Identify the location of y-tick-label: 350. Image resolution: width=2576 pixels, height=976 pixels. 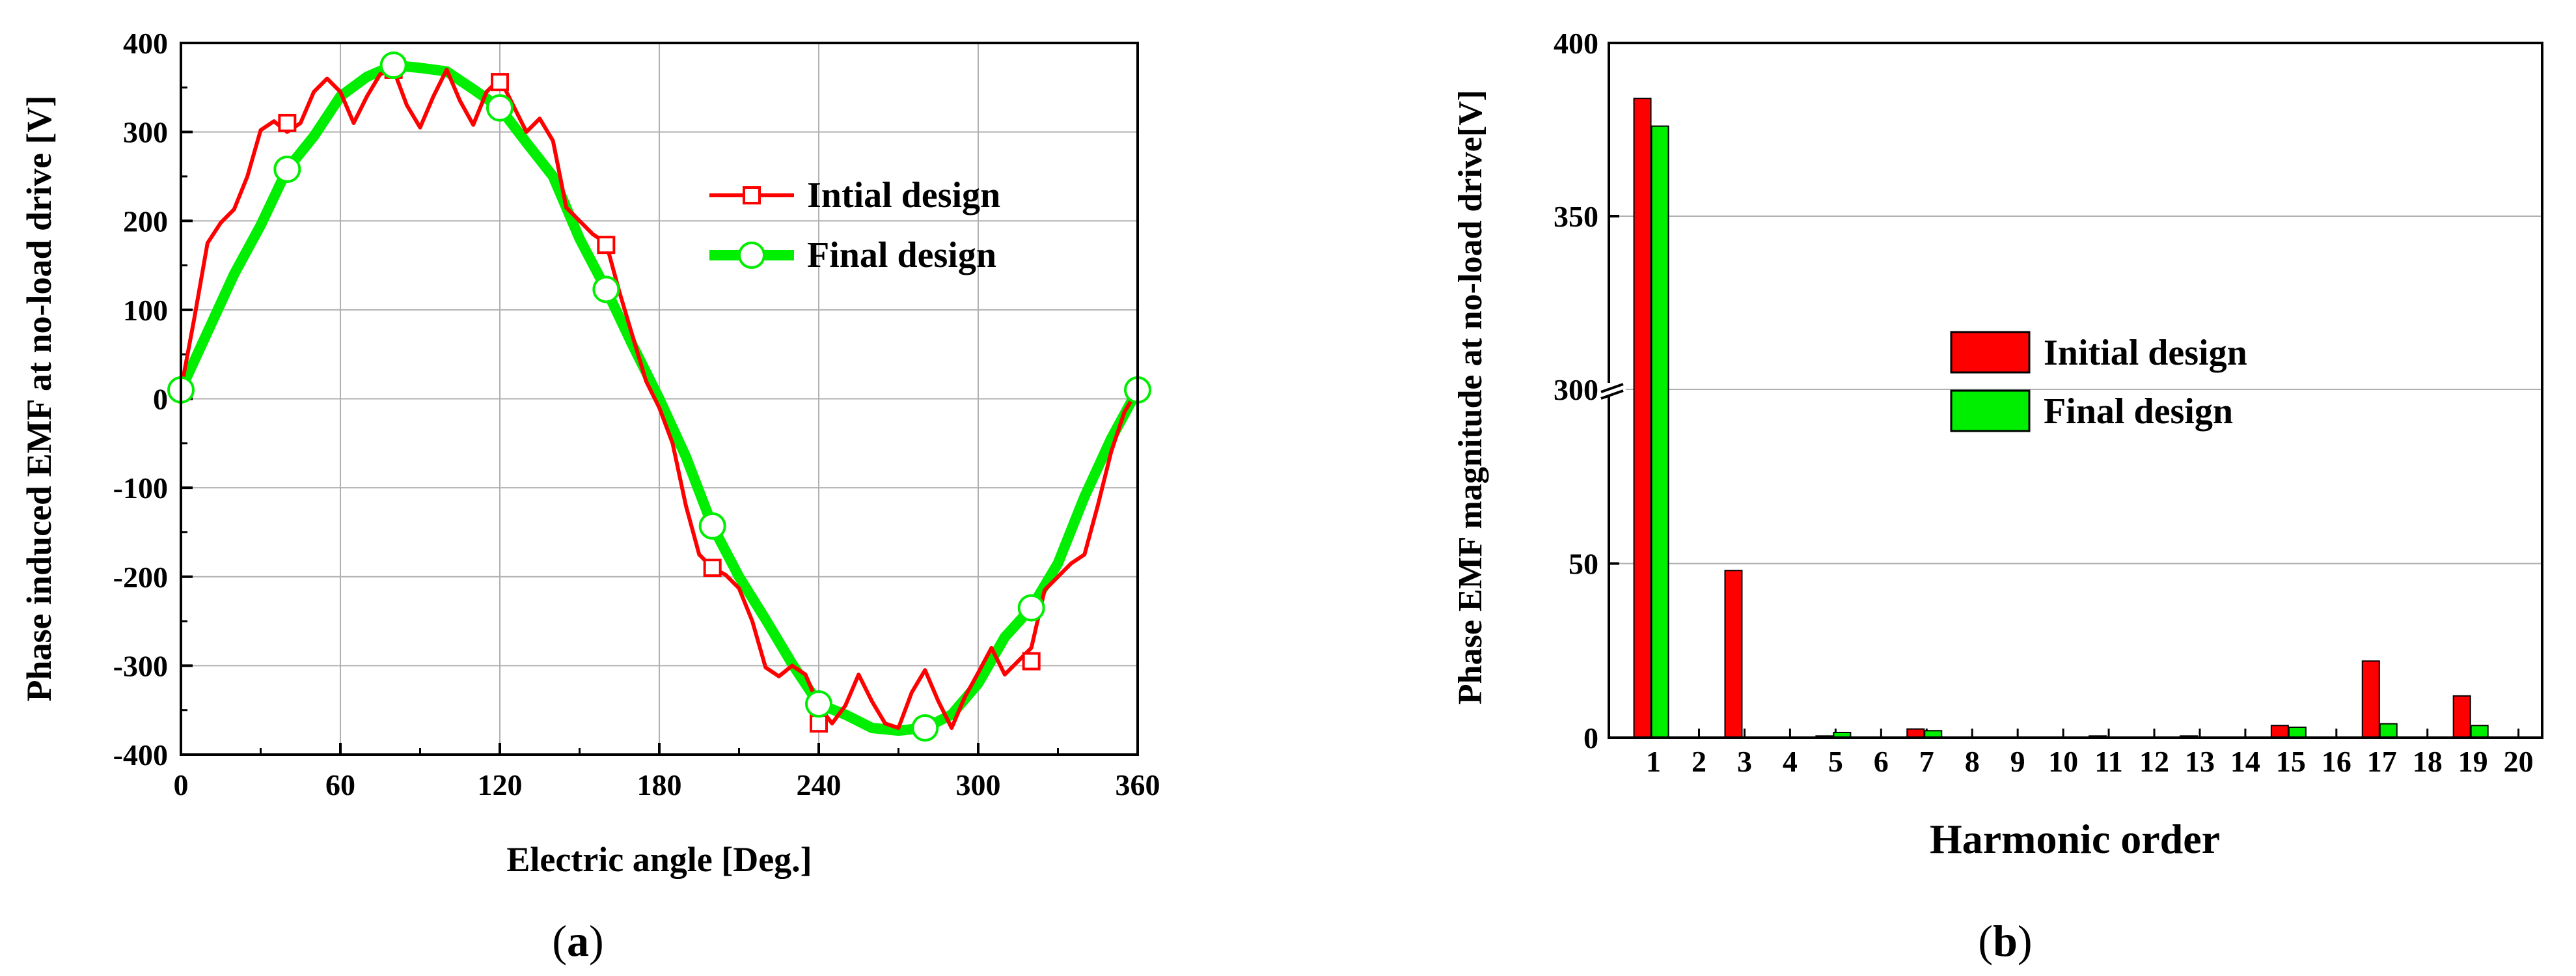
(1576, 217).